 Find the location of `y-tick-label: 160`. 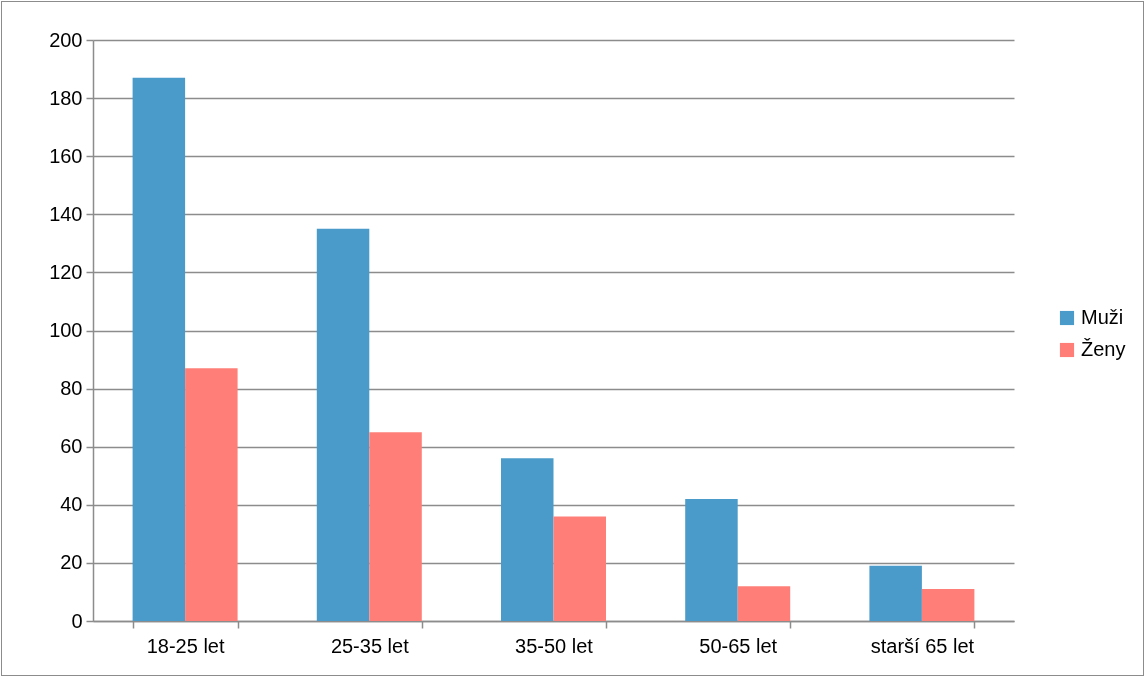

y-tick-label: 160 is located at coordinates (66, 155).